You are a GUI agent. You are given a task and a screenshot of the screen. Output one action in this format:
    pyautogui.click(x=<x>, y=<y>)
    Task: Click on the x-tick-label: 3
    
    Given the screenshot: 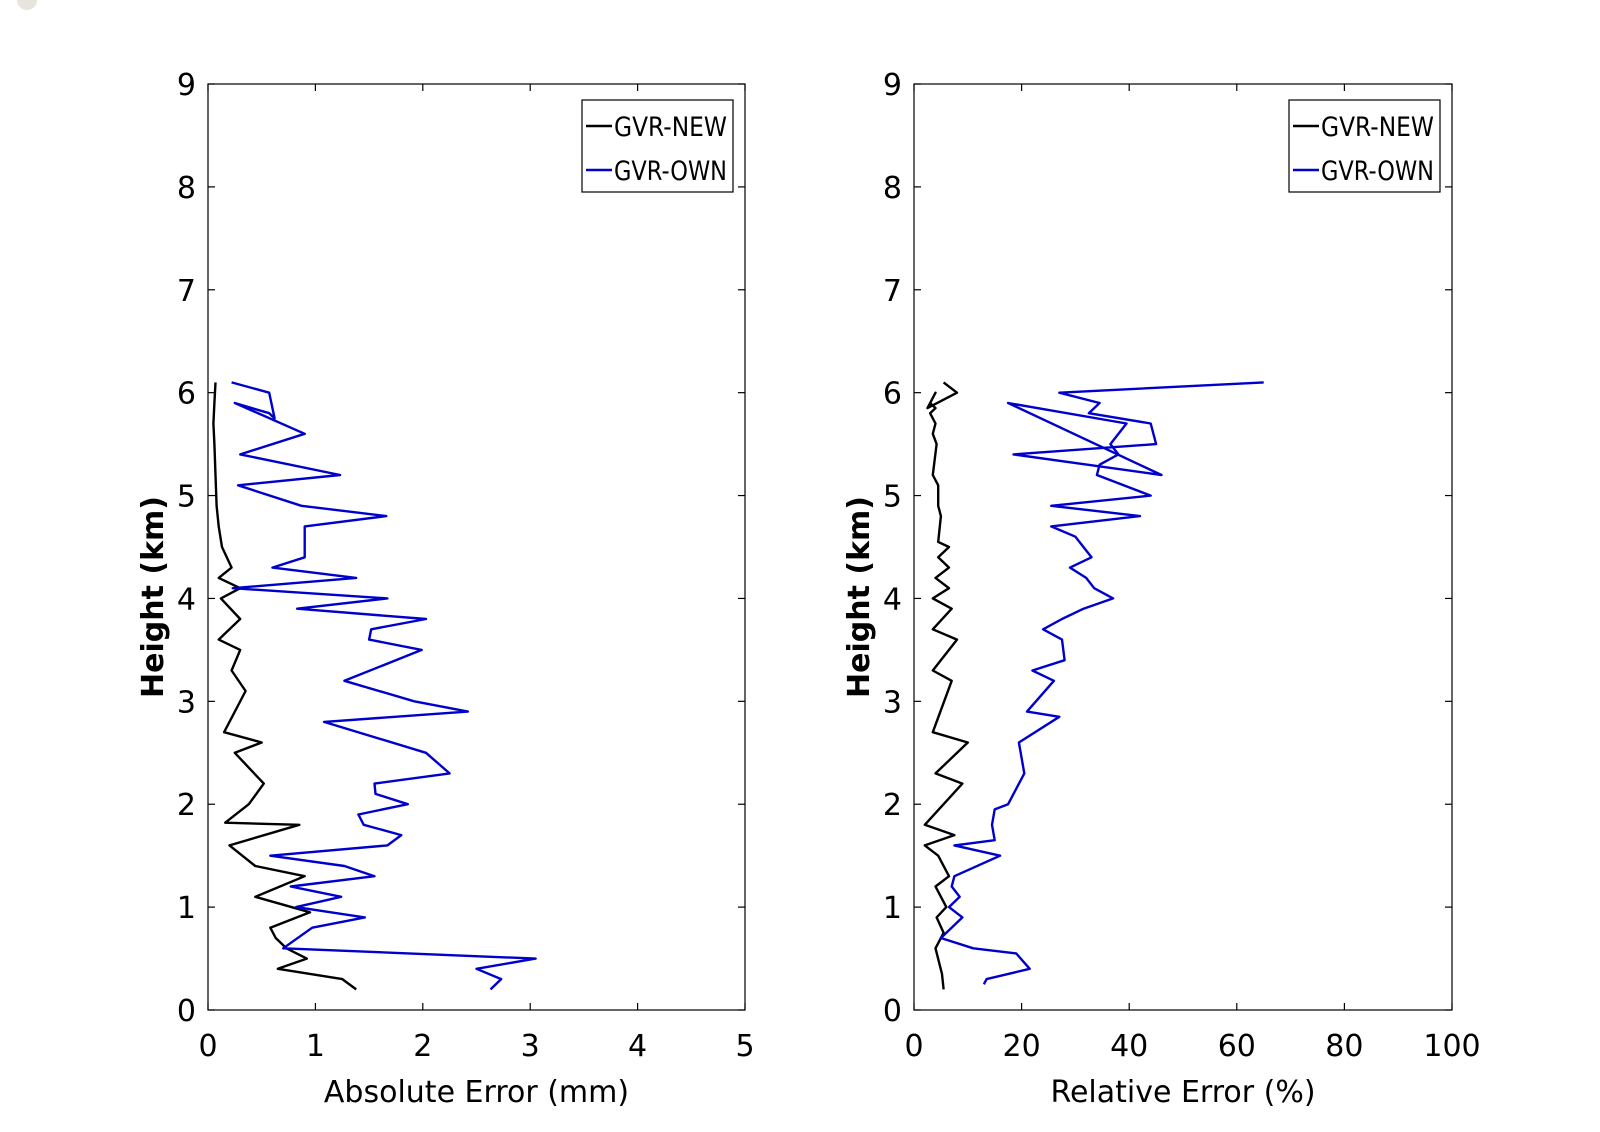 What is the action you would take?
    pyautogui.click(x=530, y=1046)
    